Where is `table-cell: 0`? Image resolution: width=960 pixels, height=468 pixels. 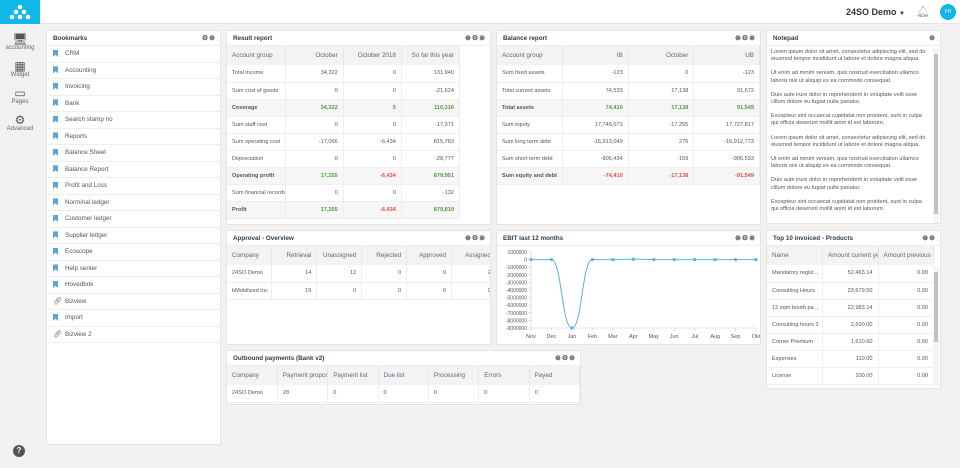 table-cell: 0 is located at coordinates (504, 394).